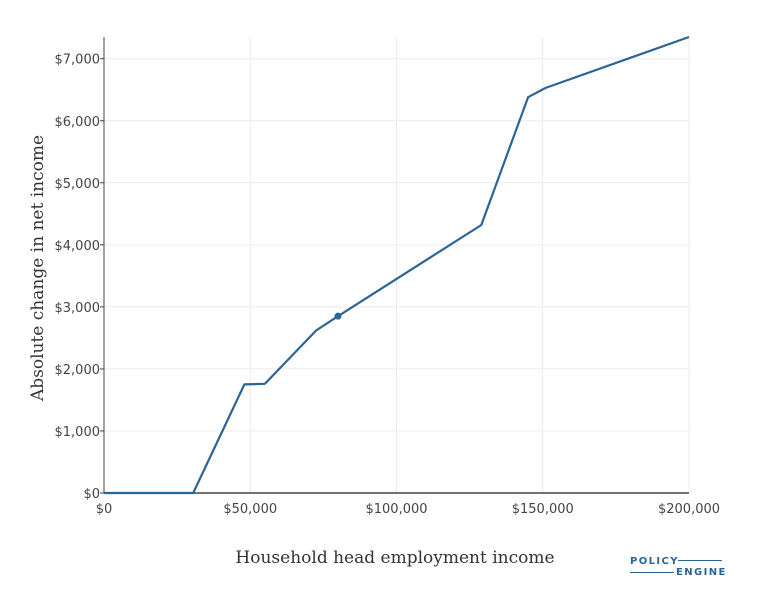  What do you see at coordinates (78, 60) in the screenshot?
I see `y-tick-label: $7,000` at bounding box center [78, 60].